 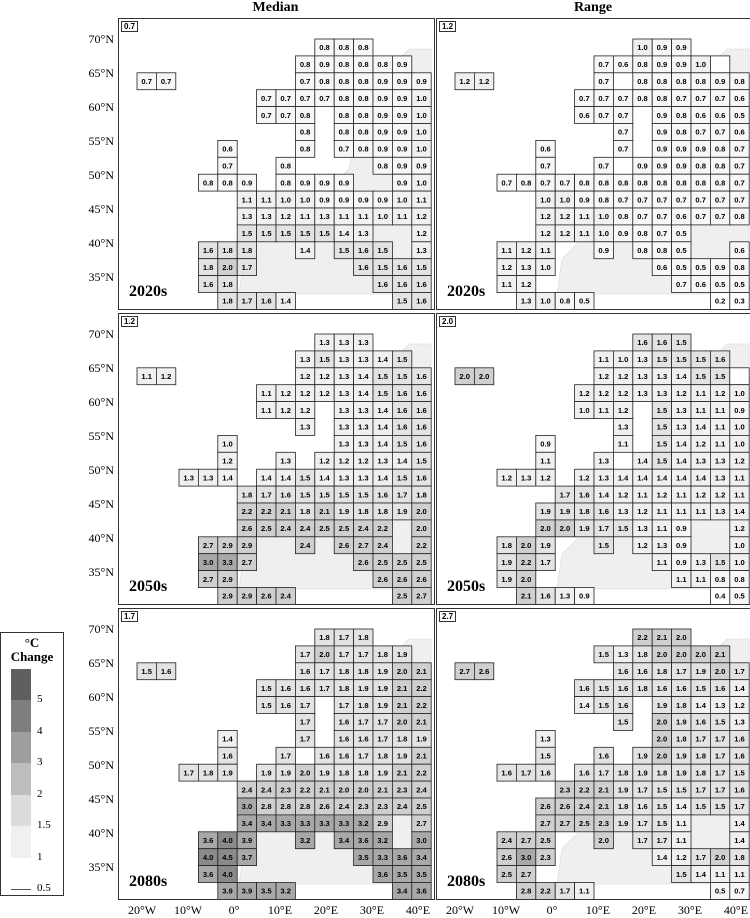 I want to click on svg-text: 1.1, so click(x=700, y=393).